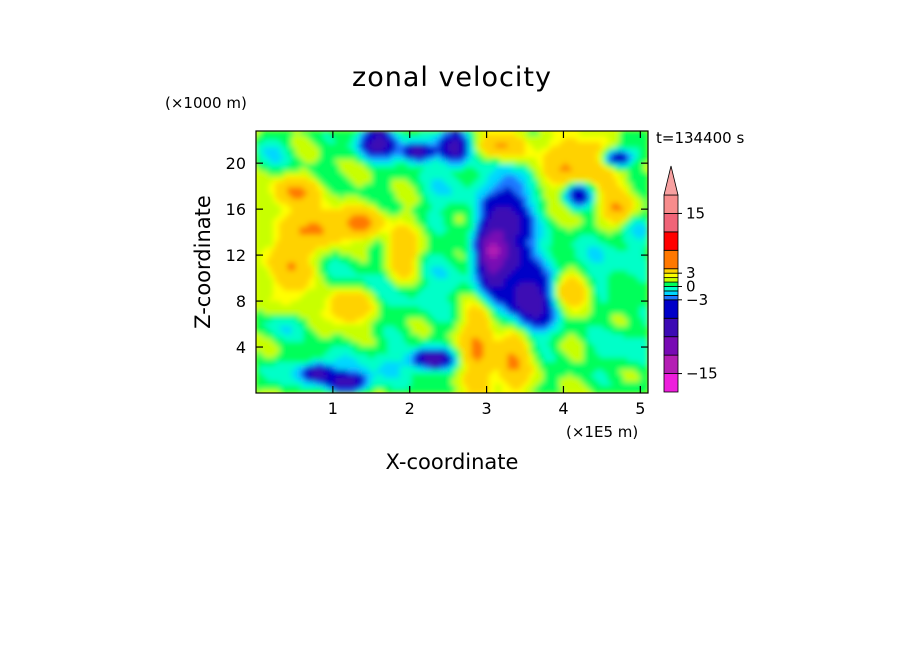 This screenshot has width=904, height=654. What do you see at coordinates (695, 213) in the screenshot?
I see `colorbar-label-0: 15` at bounding box center [695, 213].